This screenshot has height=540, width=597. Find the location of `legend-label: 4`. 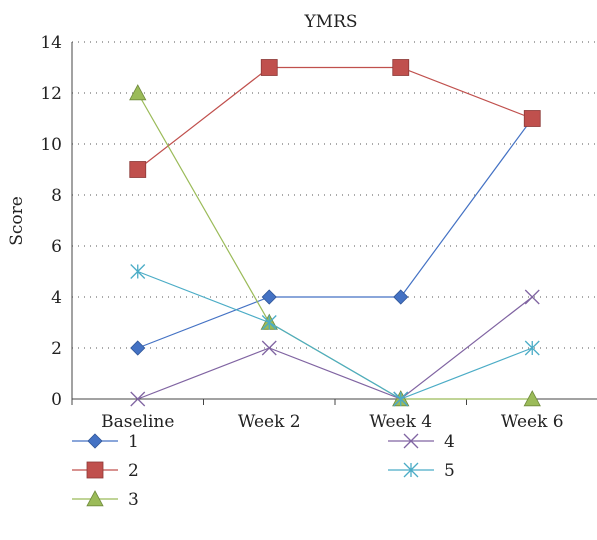

legend-label: 4 is located at coordinates (449, 442).